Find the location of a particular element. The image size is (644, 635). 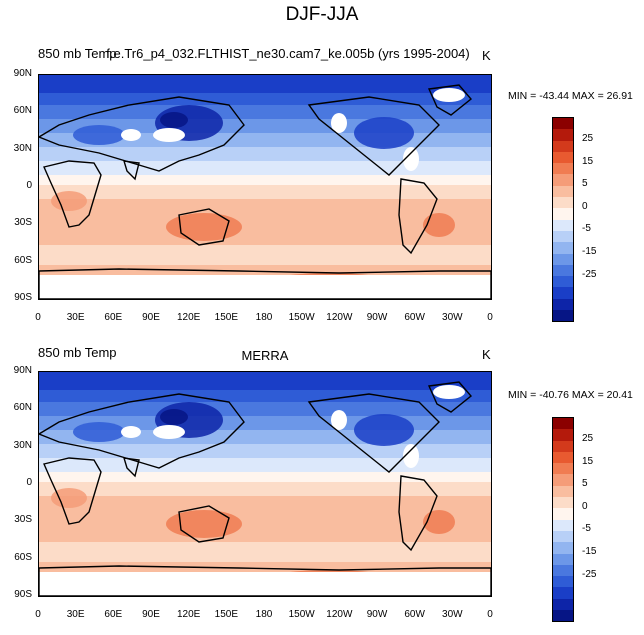

lon-tick-label: 30E is located at coordinates (75, 614).